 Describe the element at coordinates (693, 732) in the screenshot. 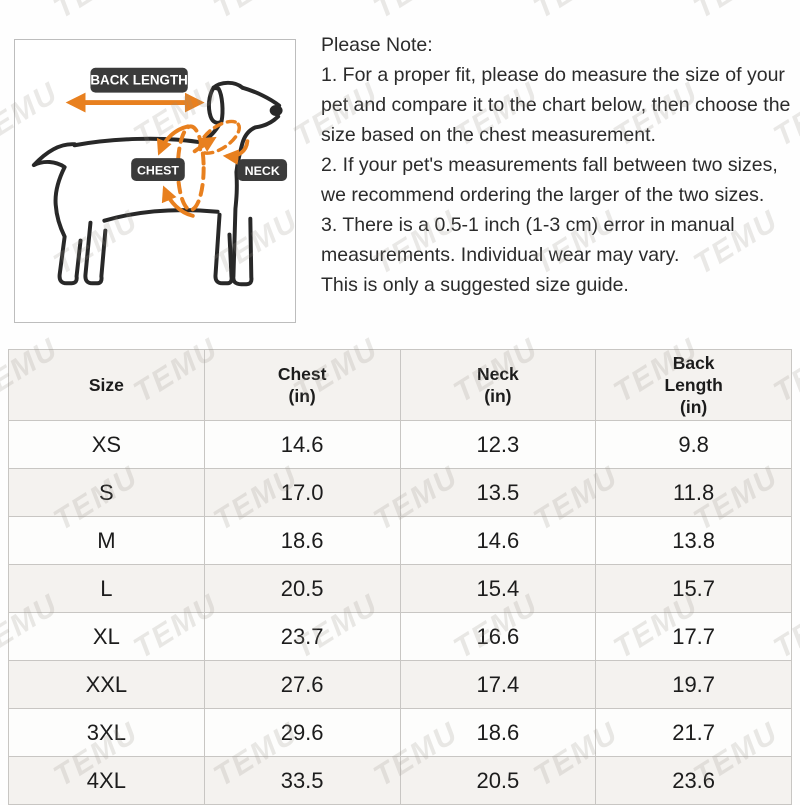

I see `back-length-cell: 21.7` at that location.